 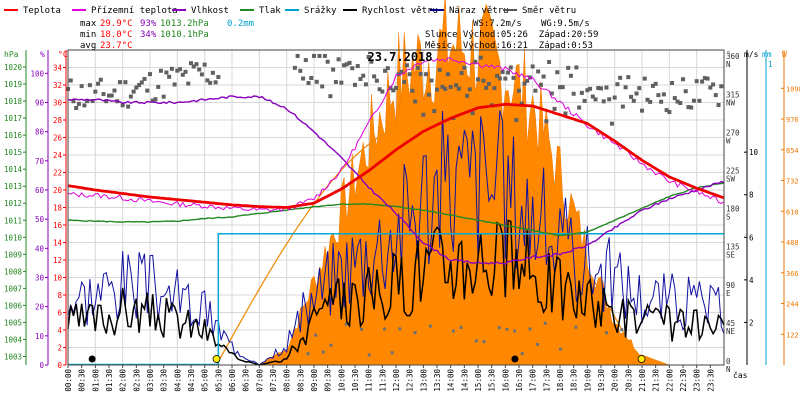 What do you see at coordinates (41, 365) in the screenshot?
I see `pct-tick-label: 0` at bounding box center [41, 365].